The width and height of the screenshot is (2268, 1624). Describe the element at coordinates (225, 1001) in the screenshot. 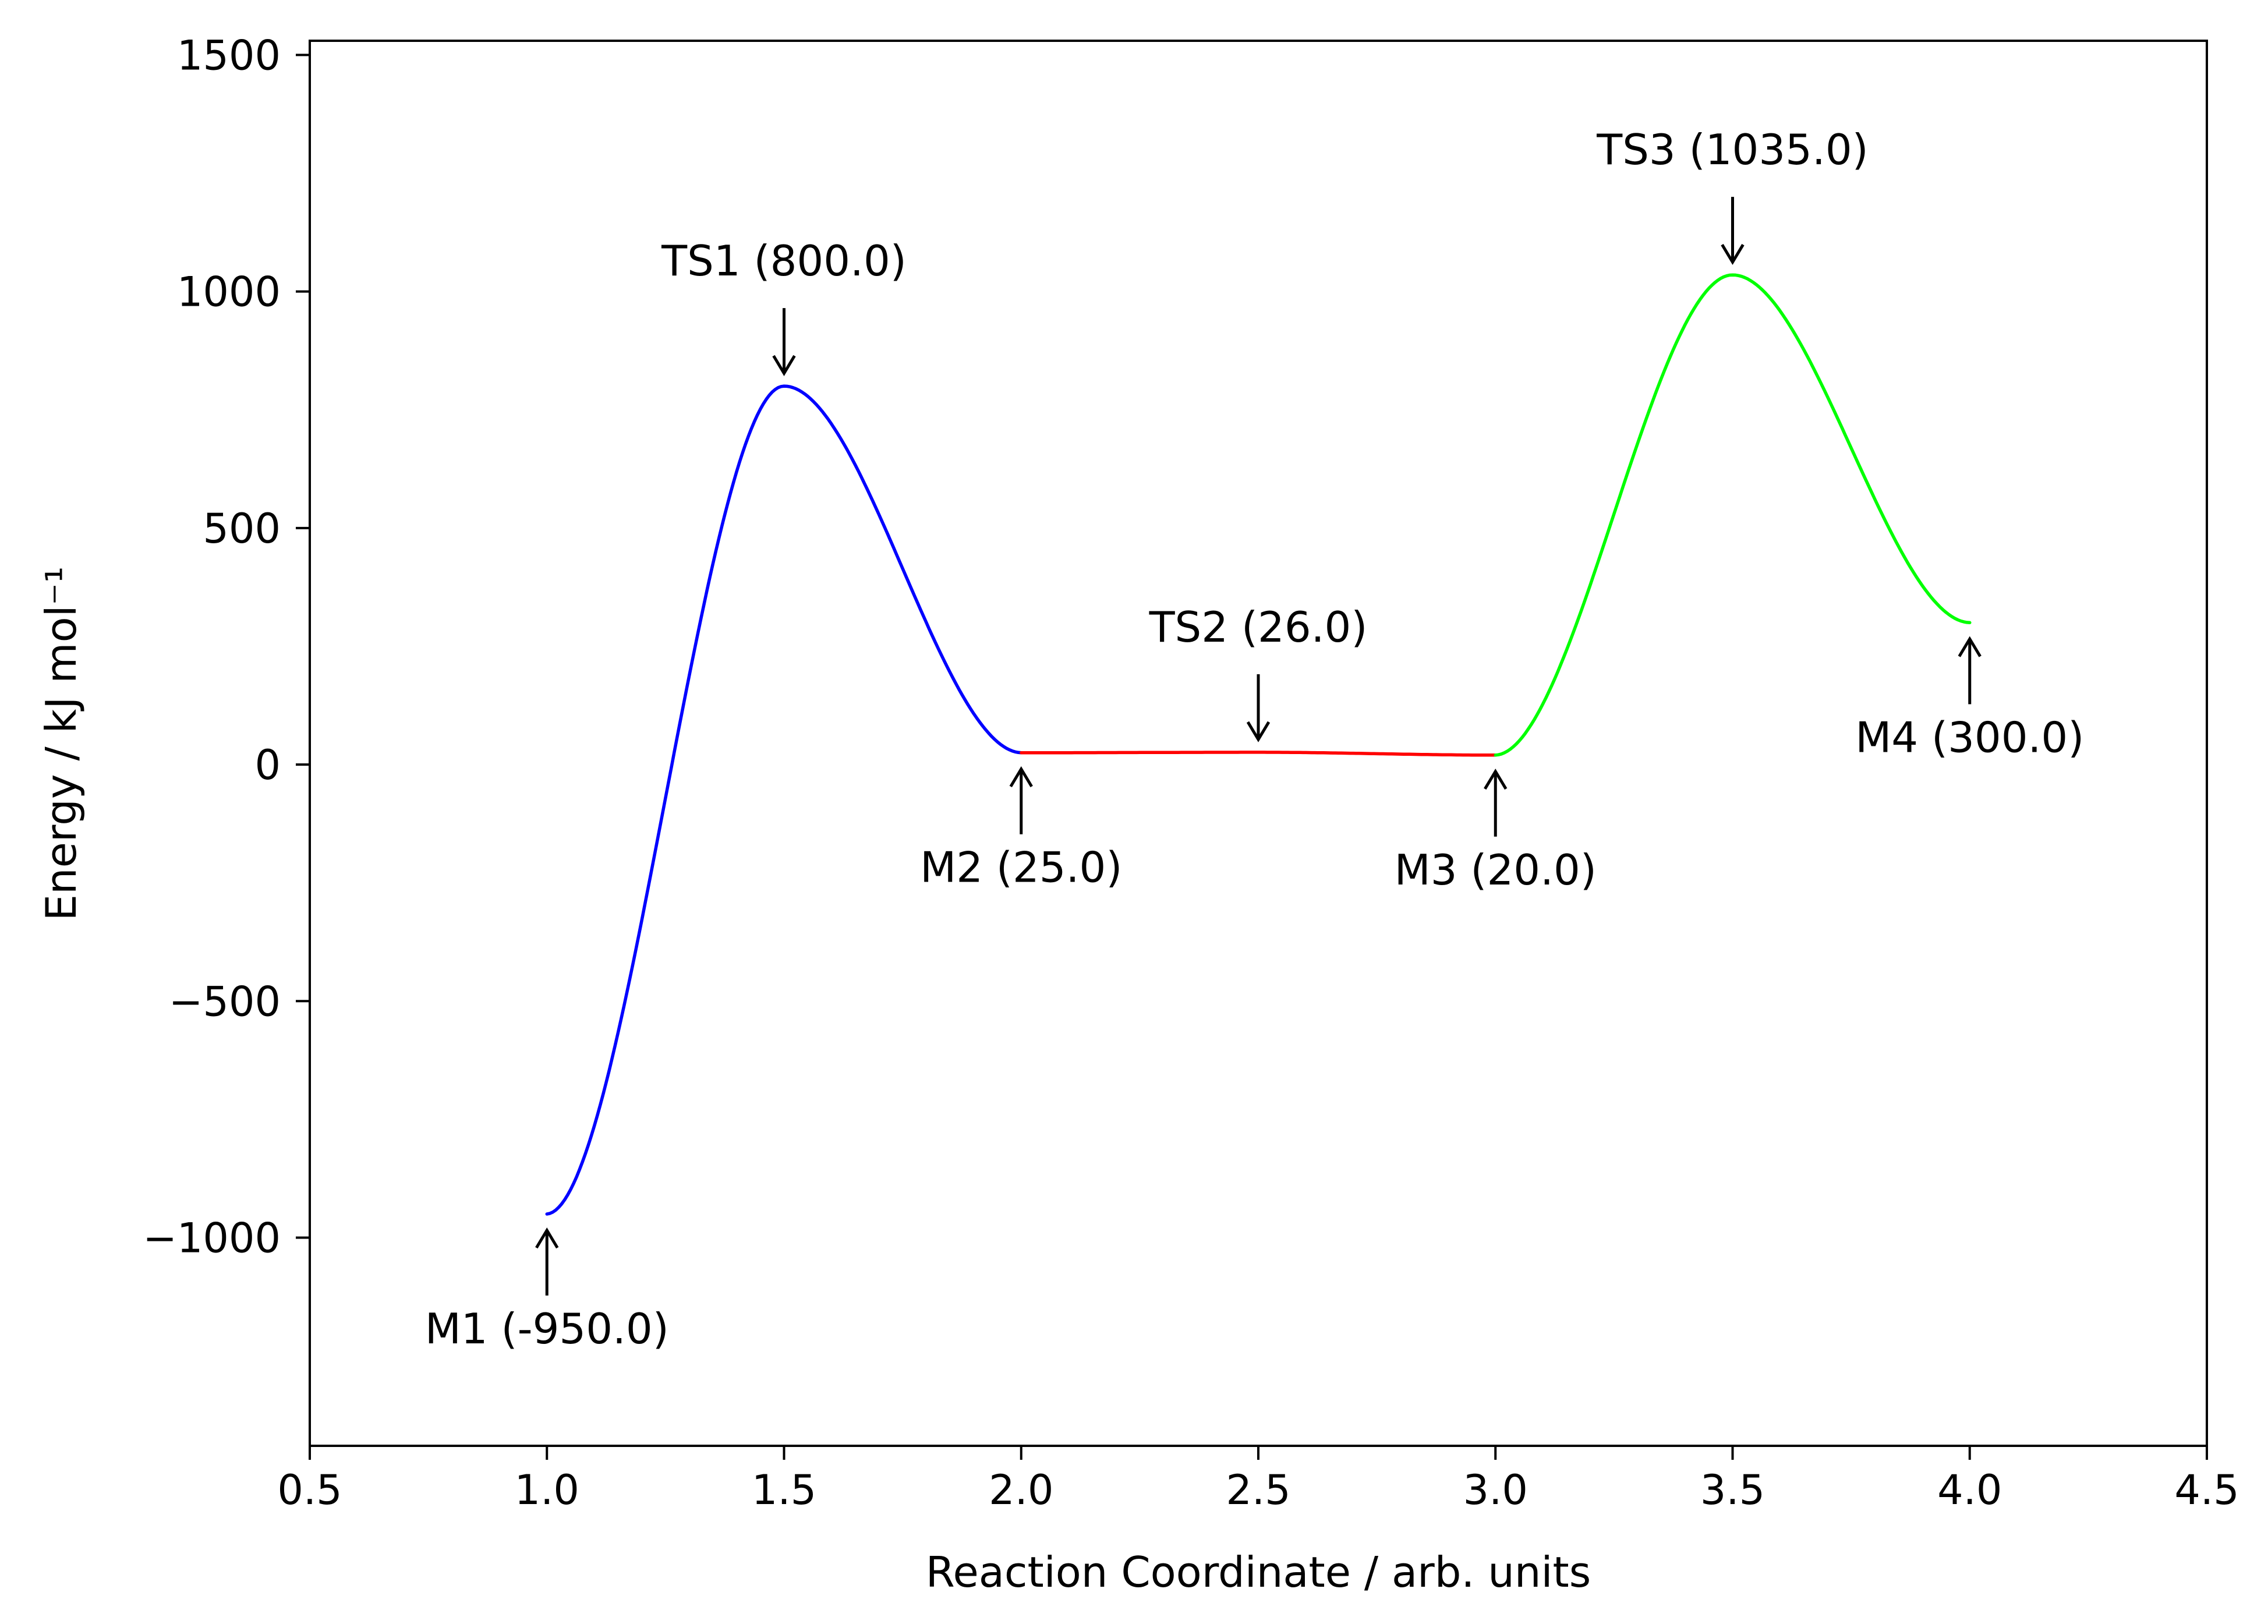

I see `y-tick-label: −500` at that location.